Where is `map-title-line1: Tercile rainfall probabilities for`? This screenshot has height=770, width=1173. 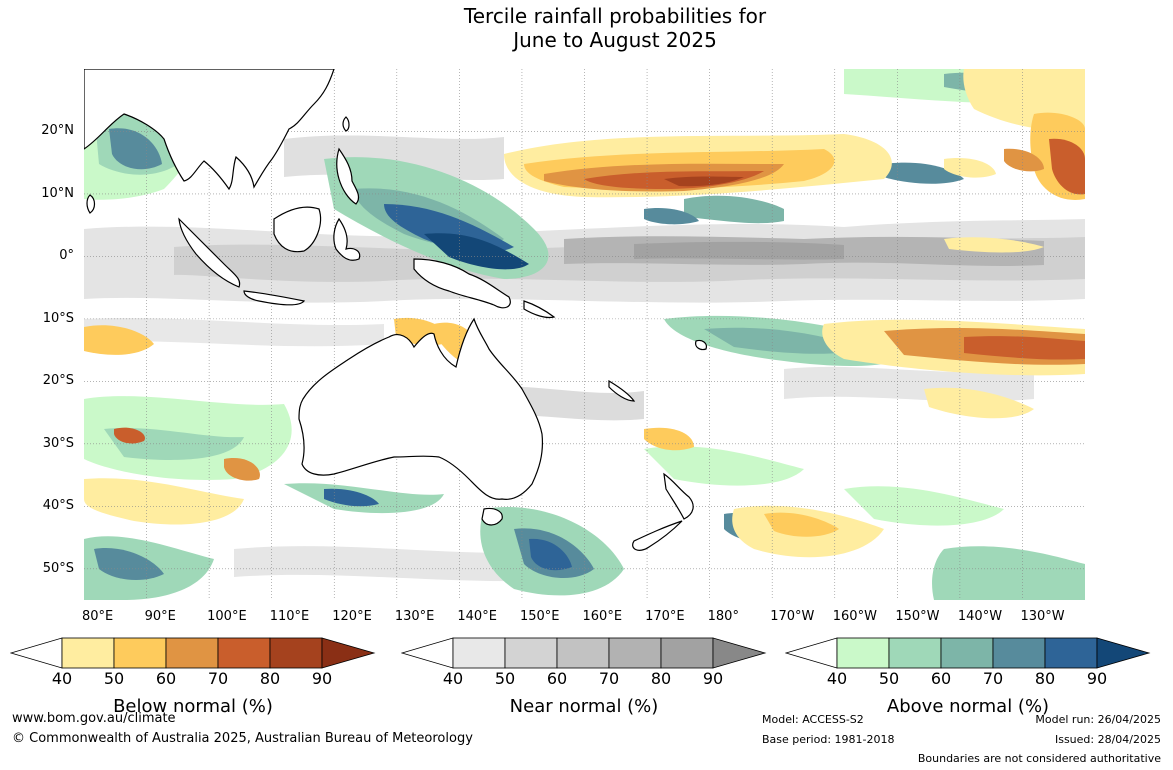
map-title-line1: Tercile rainfall probabilities for is located at coordinates (615, 16).